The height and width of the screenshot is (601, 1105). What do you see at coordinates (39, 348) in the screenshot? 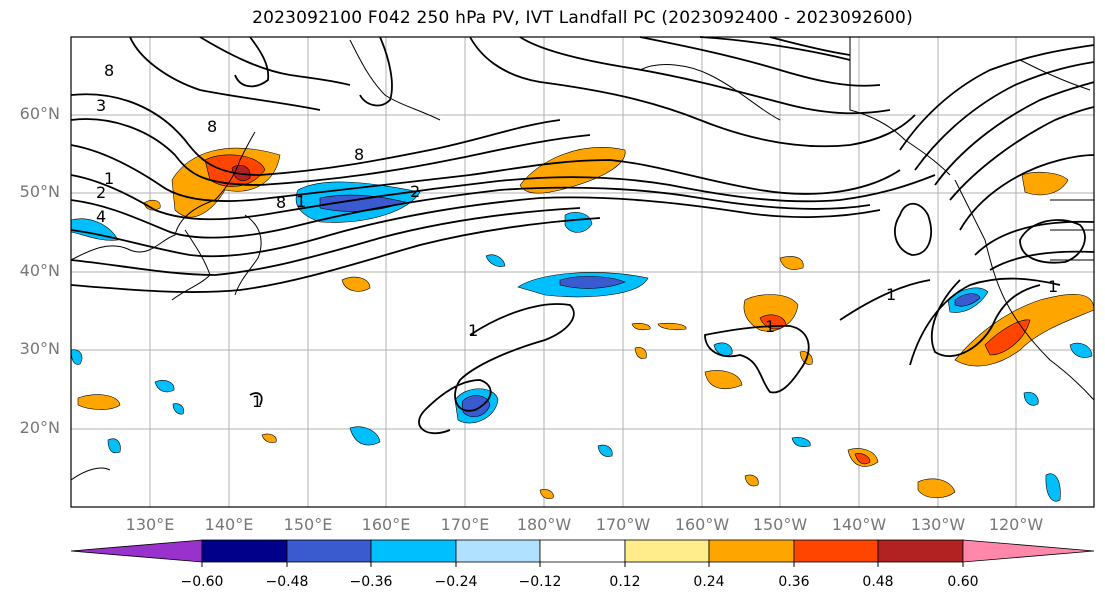
I see `lat-label: 30°N` at bounding box center [39, 348].